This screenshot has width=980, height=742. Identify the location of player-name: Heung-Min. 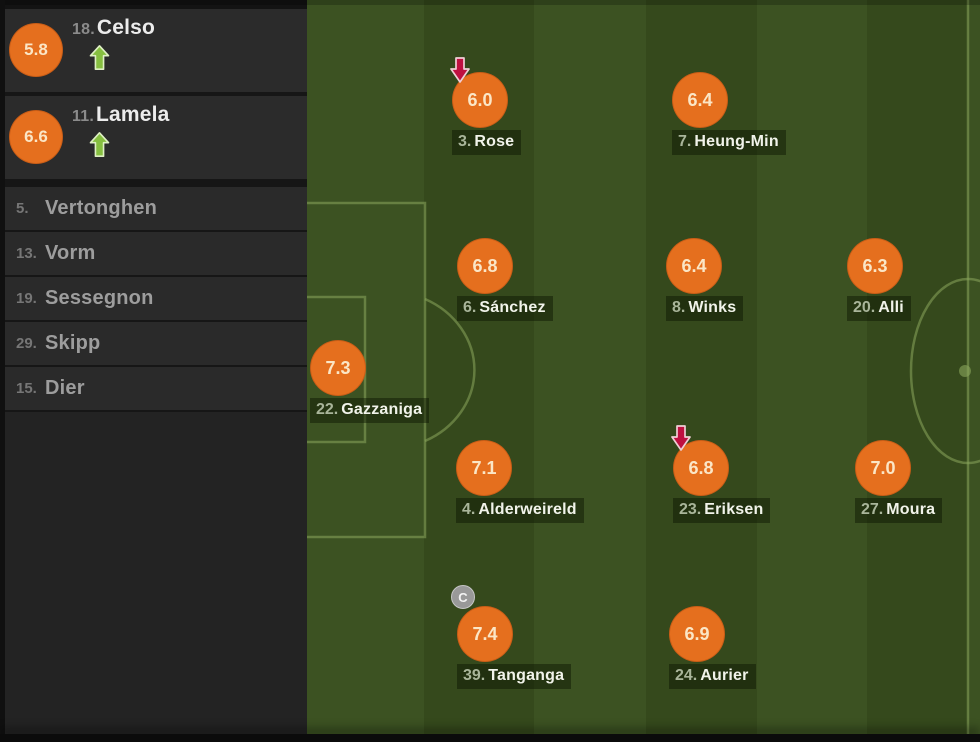
(736, 141).